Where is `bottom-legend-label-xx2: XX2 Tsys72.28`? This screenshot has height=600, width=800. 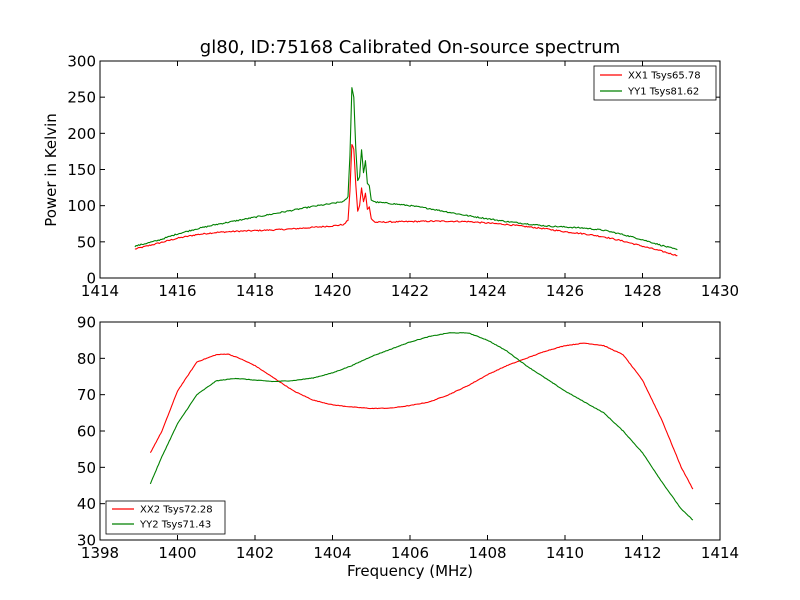
bottom-legend-label-xx2: XX2 Tsys72.28 is located at coordinates (176, 510).